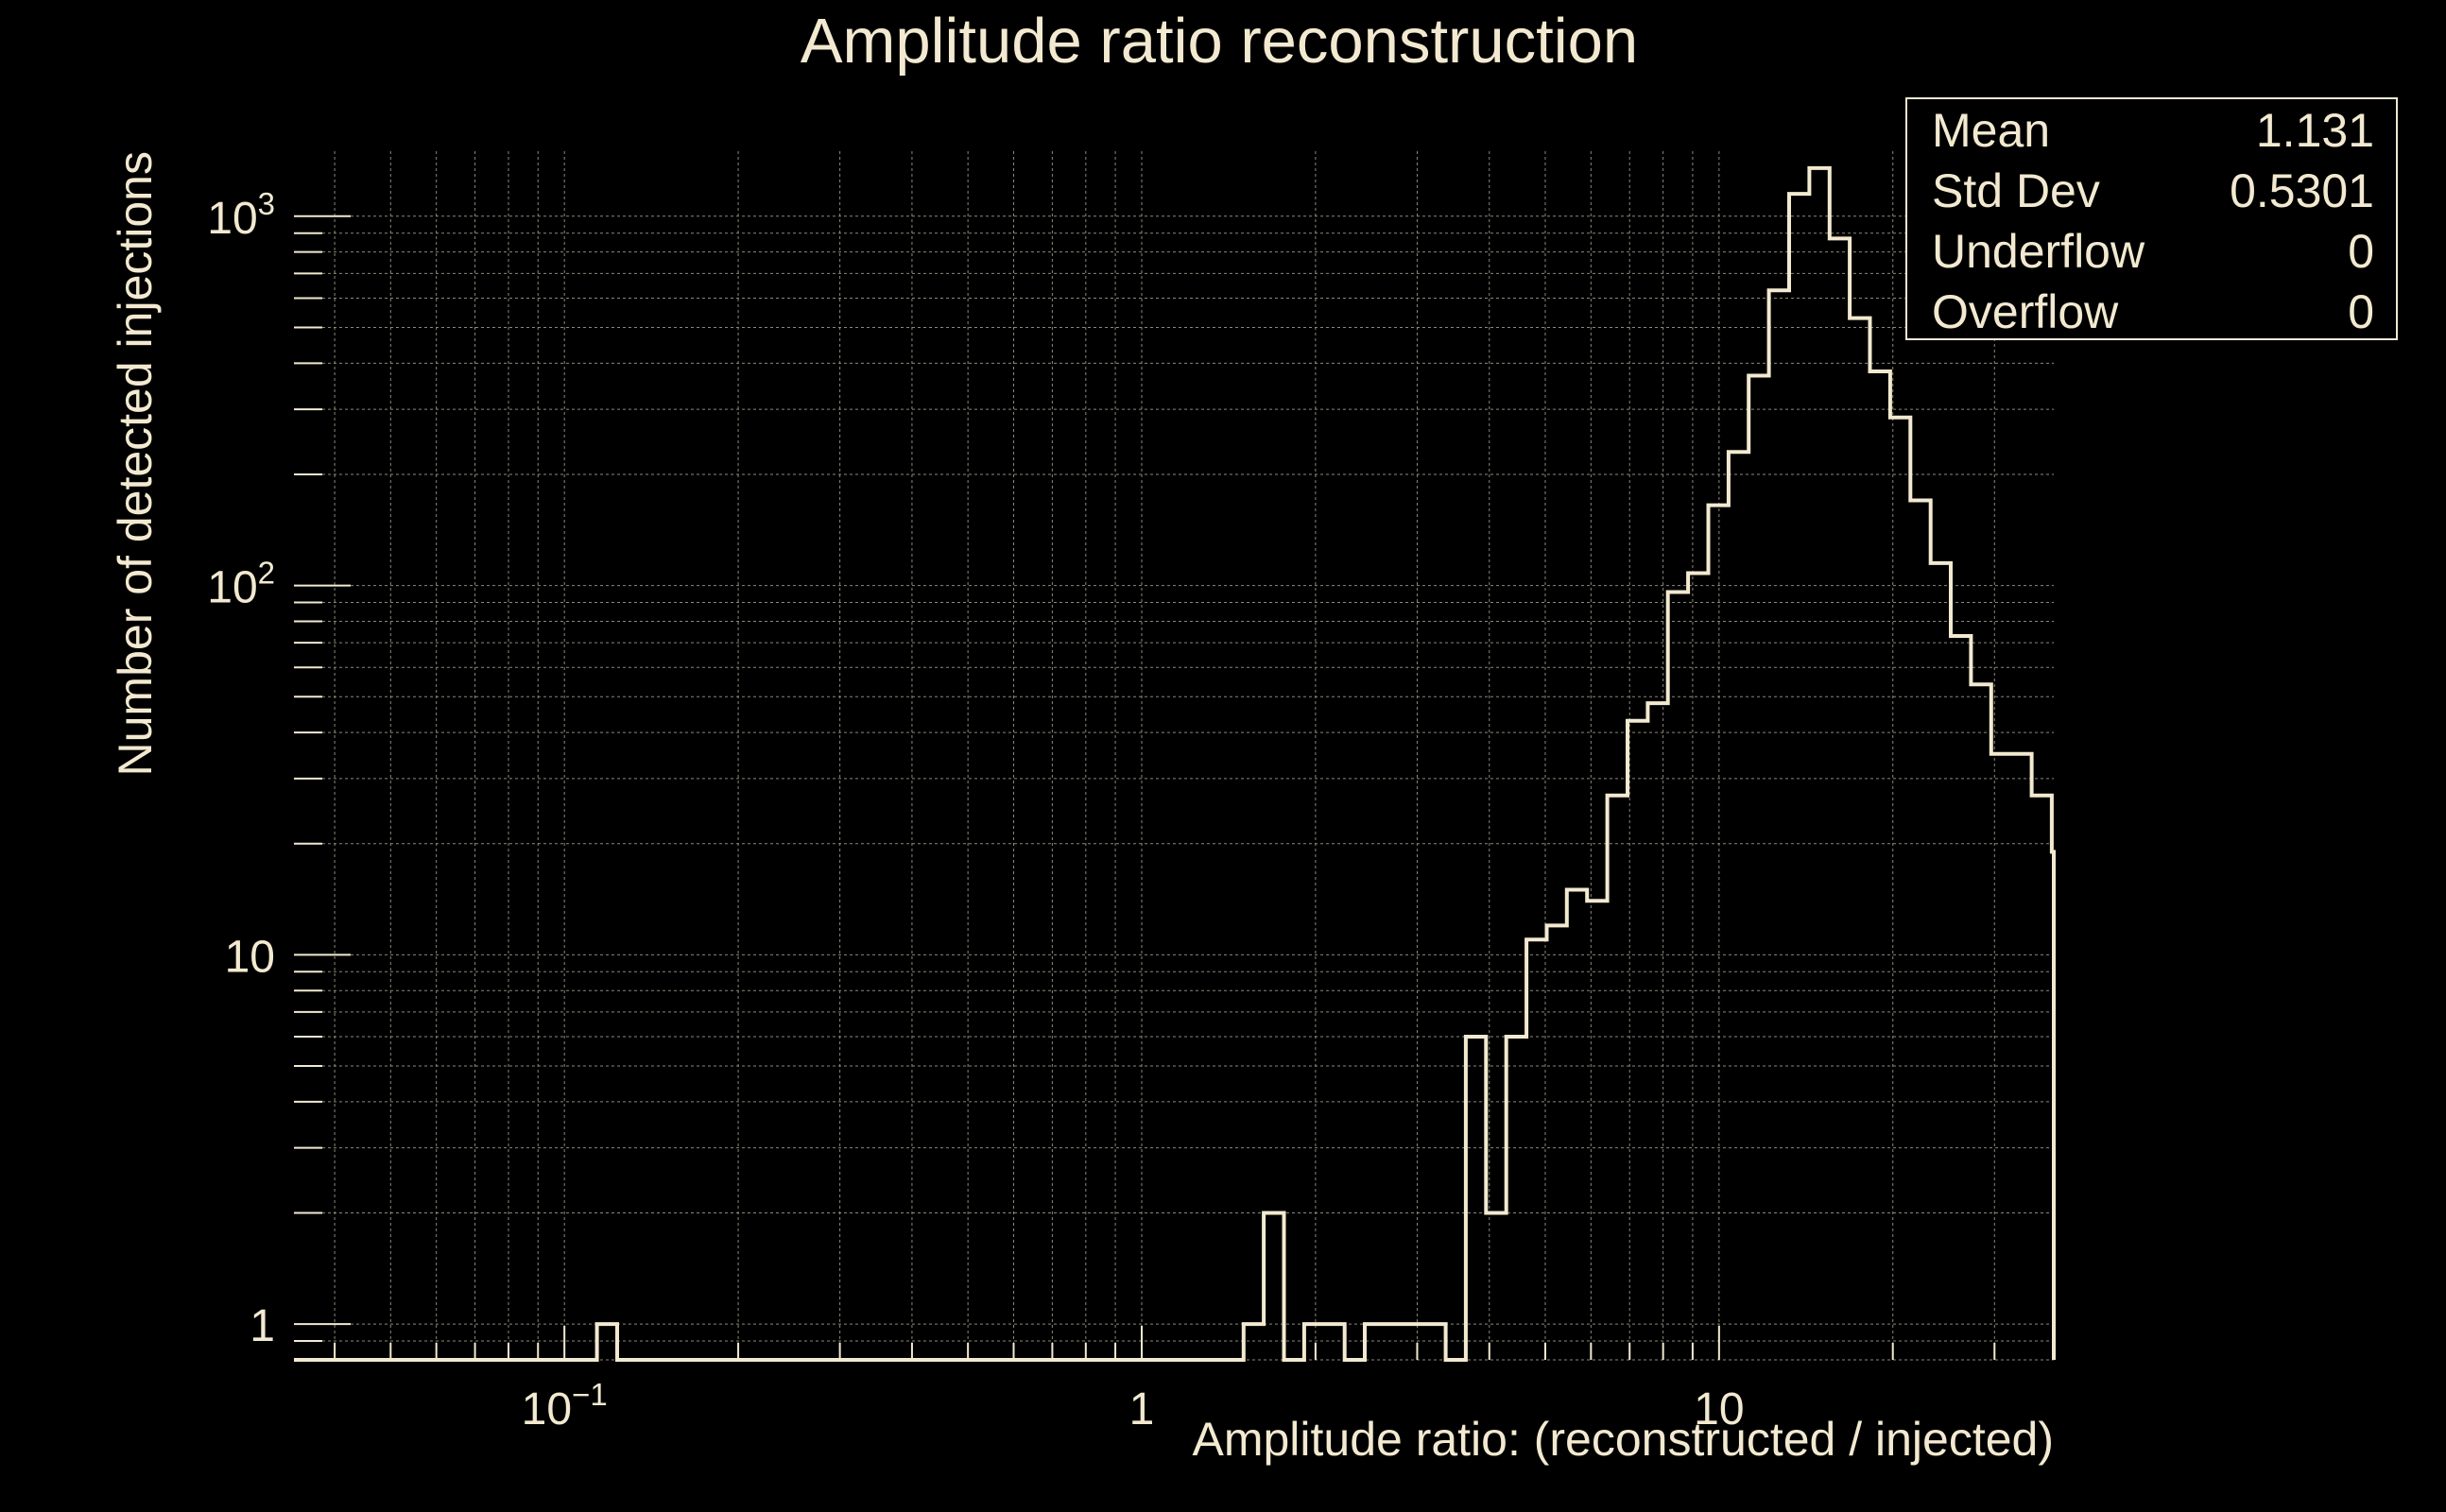  What do you see at coordinates (2315, 130) in the screenshot?
I see `stats-value: 1.131` at bounding box center [2315, 130].